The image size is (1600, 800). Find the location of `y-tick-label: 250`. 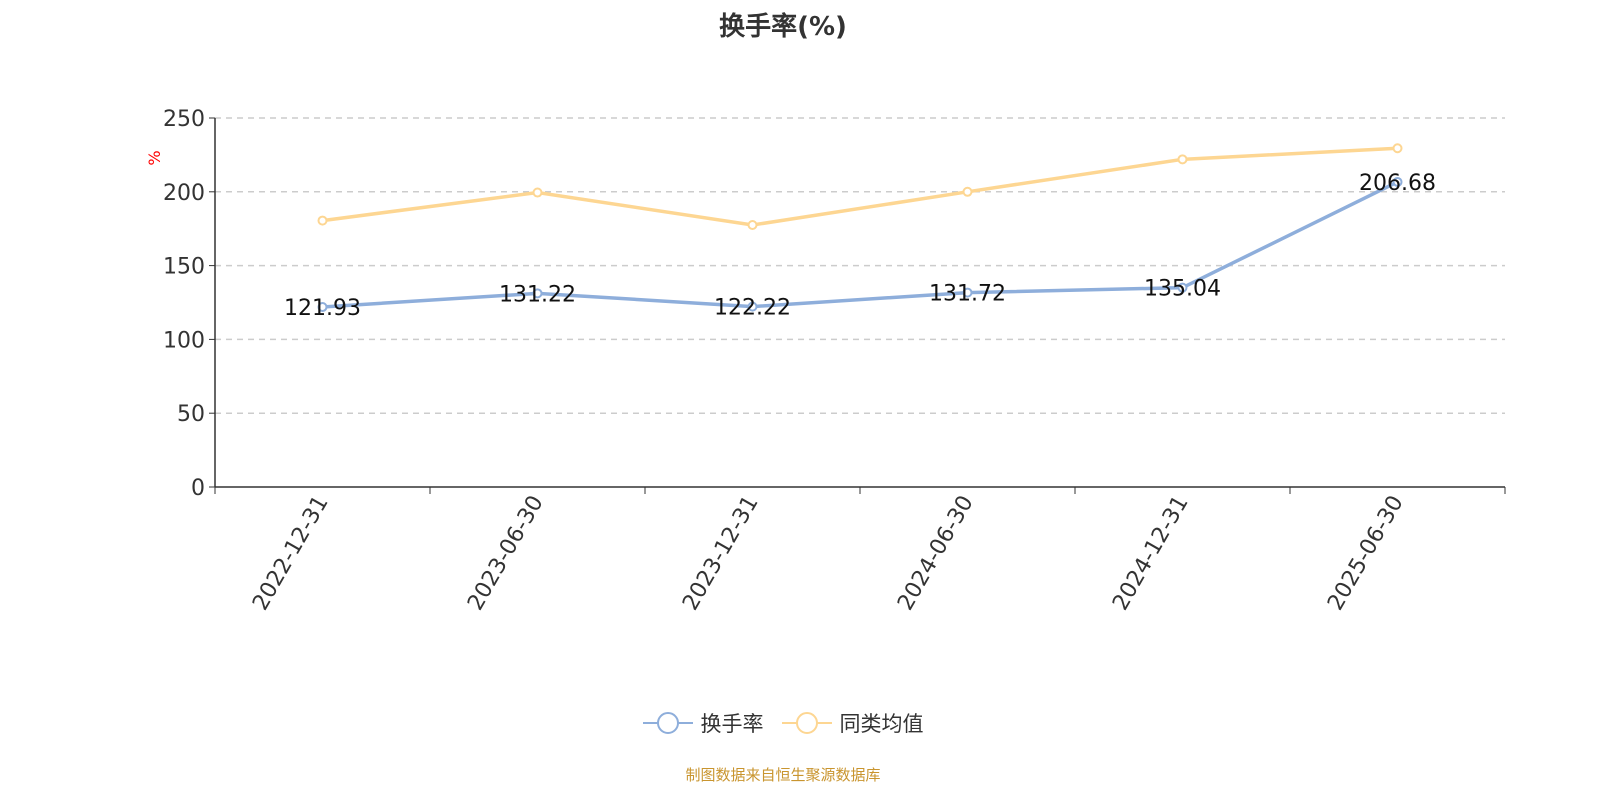

y-tick-label: 250 is located at coordinates (184, 119).